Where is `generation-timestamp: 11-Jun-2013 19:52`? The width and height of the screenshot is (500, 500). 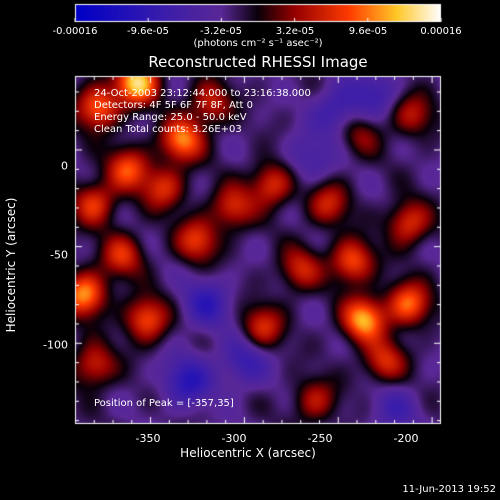 generation-timestamp: 11-Jun-2013 19:52 is located at coordinates (449, 489).